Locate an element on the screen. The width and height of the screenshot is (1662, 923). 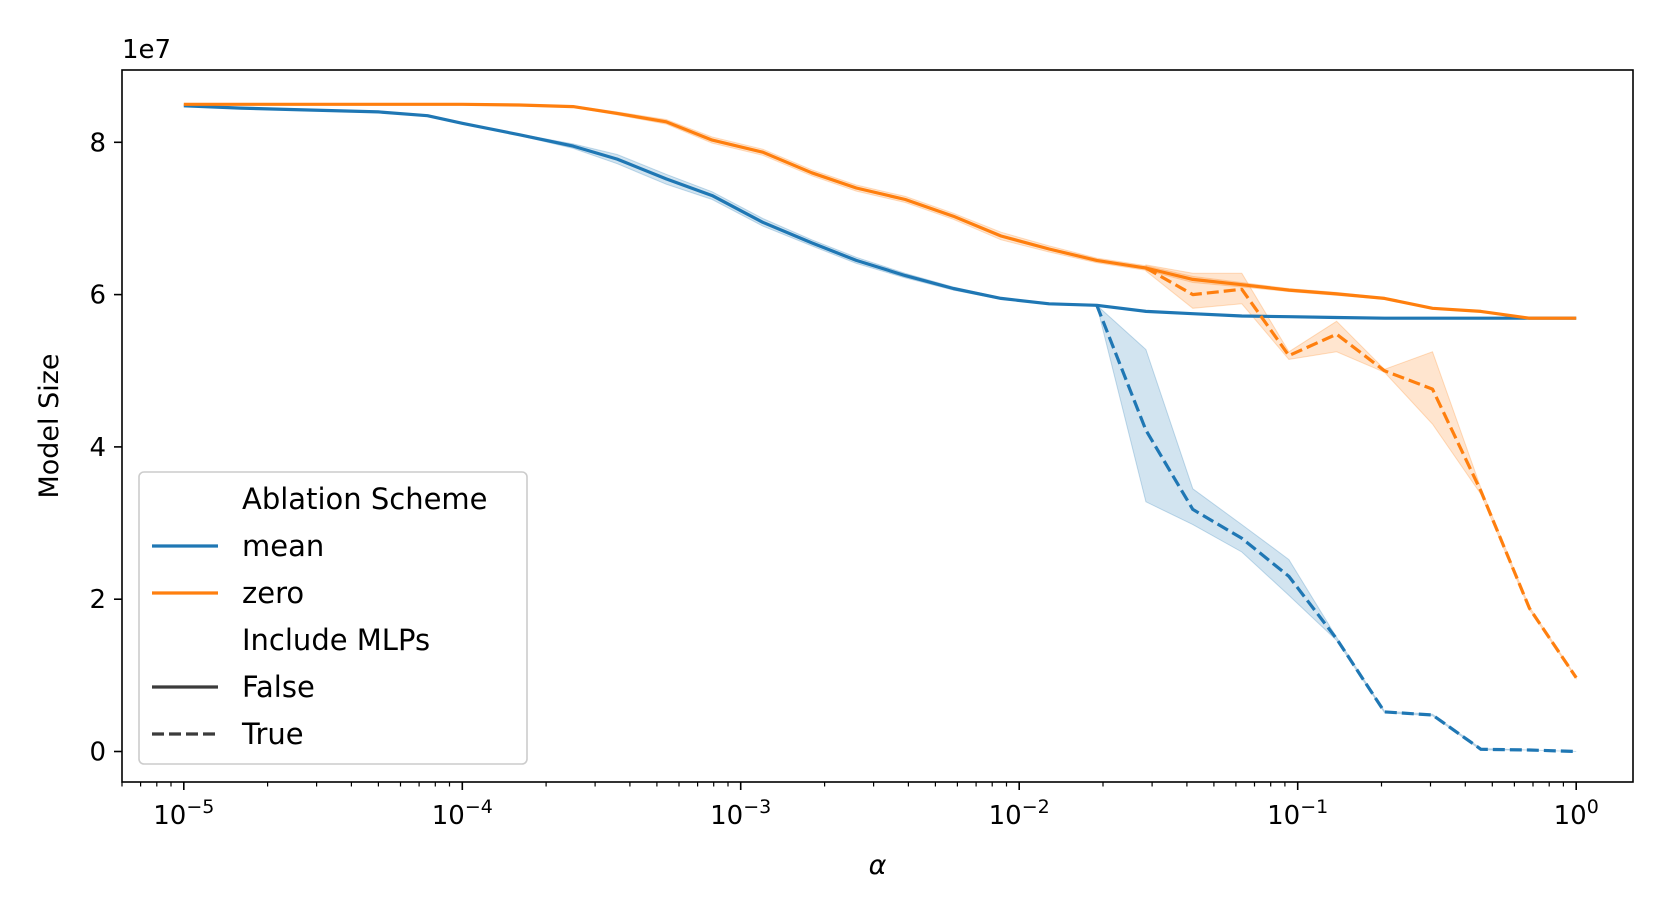
legend-label-zero: zero is located at coordinates (273, 593).